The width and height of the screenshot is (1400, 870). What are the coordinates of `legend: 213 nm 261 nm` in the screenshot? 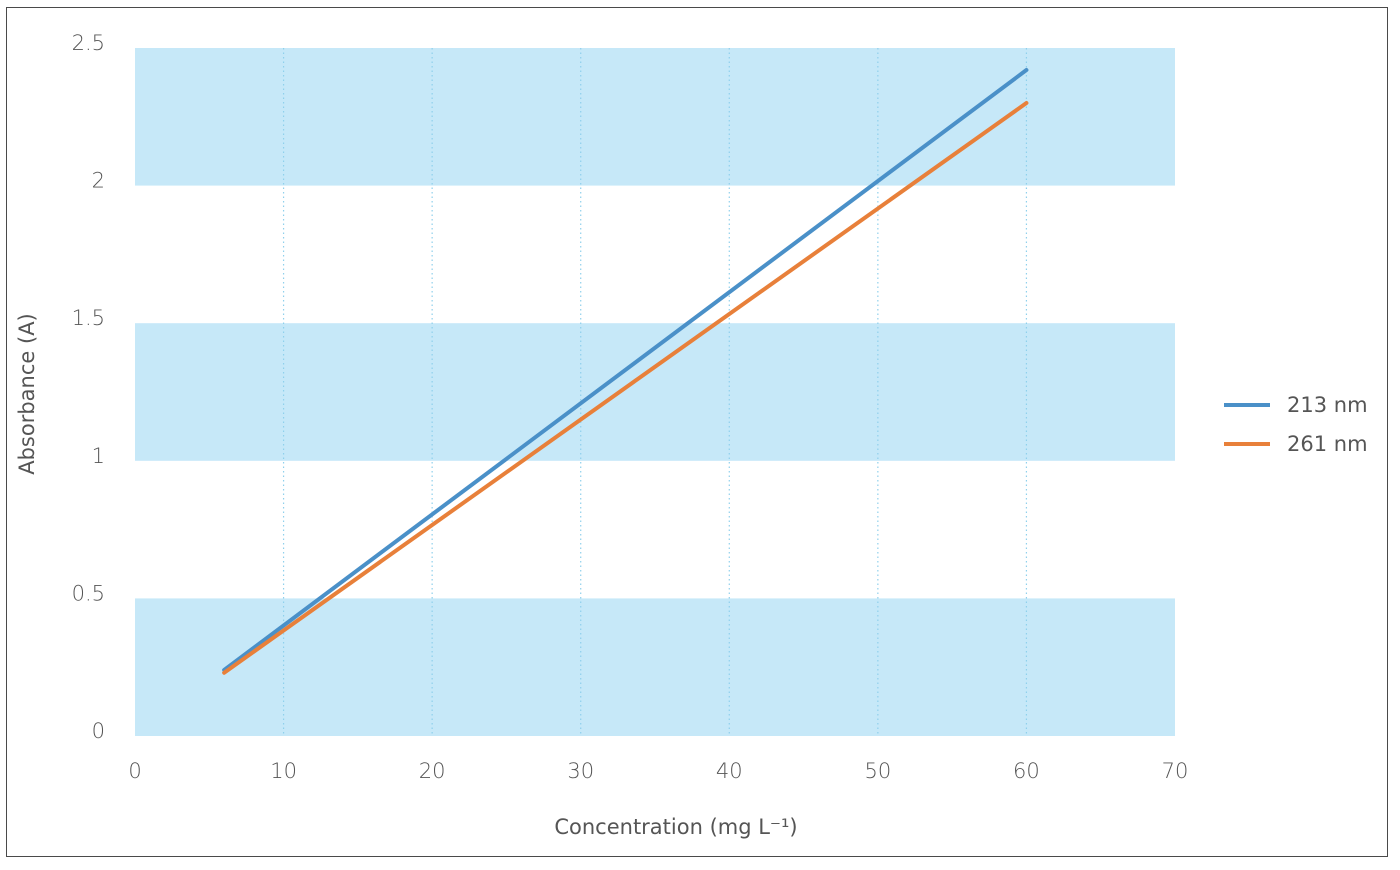 It's located at (1296, 424).